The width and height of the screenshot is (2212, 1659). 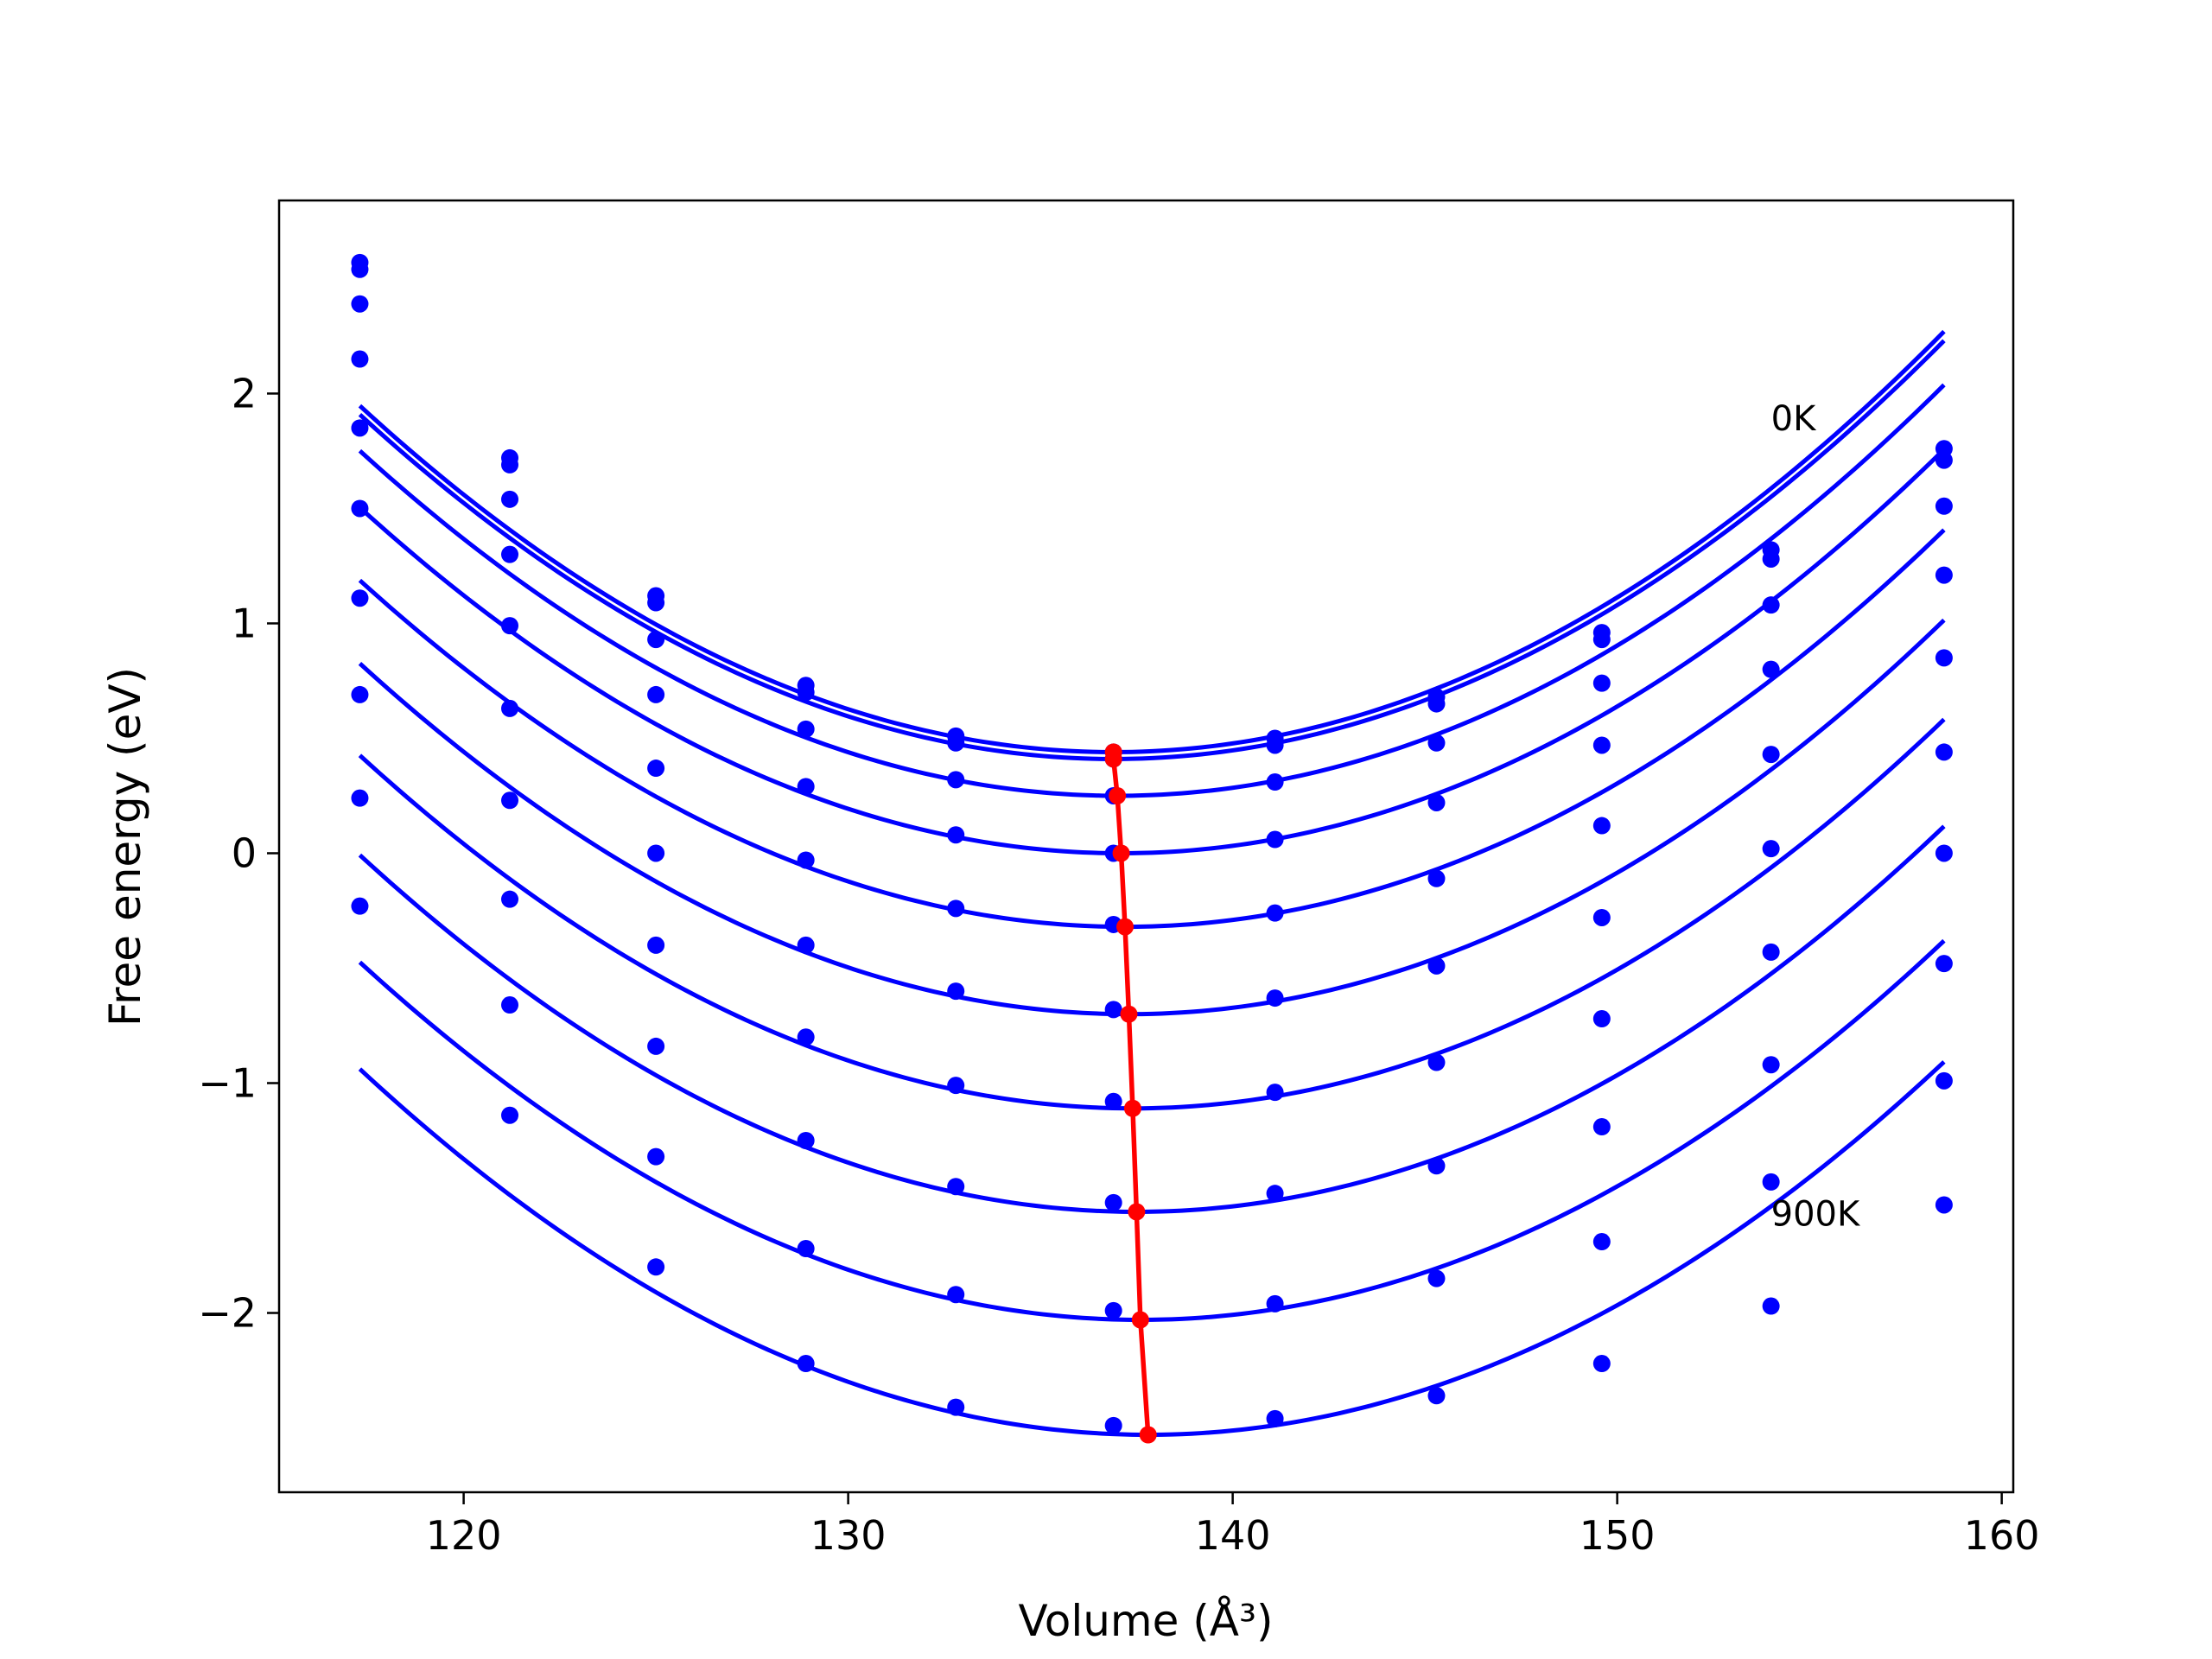 What do you see at coordinates (848, 1535) in the screenshot?
I see `x-tick-label: 130` at bounding box center [848, 1535].